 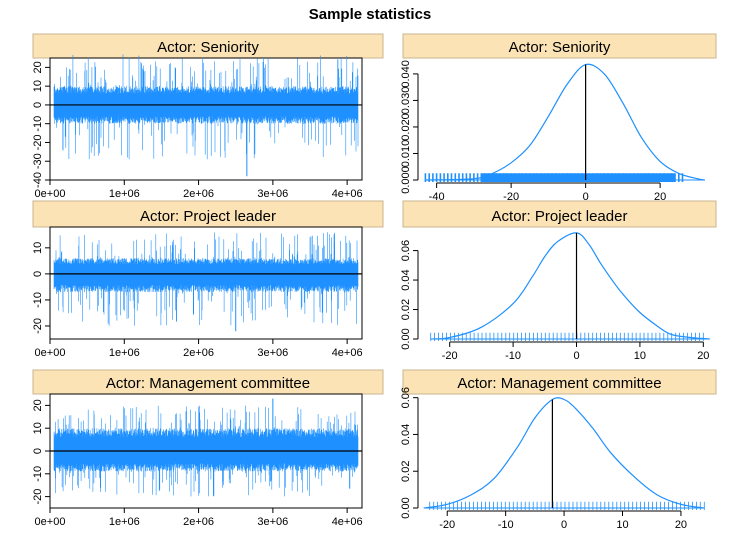 I want to click on y-tick-label: -40, so click(x=38, y=180).